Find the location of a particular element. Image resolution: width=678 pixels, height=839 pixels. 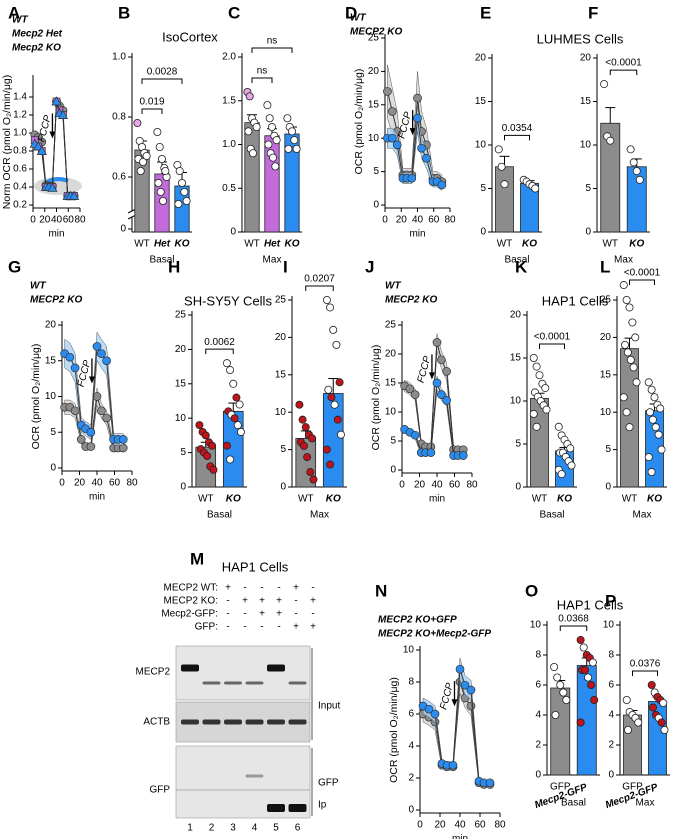

group-title: SH-SY5Y Cells is located at coordinates (228, 300).